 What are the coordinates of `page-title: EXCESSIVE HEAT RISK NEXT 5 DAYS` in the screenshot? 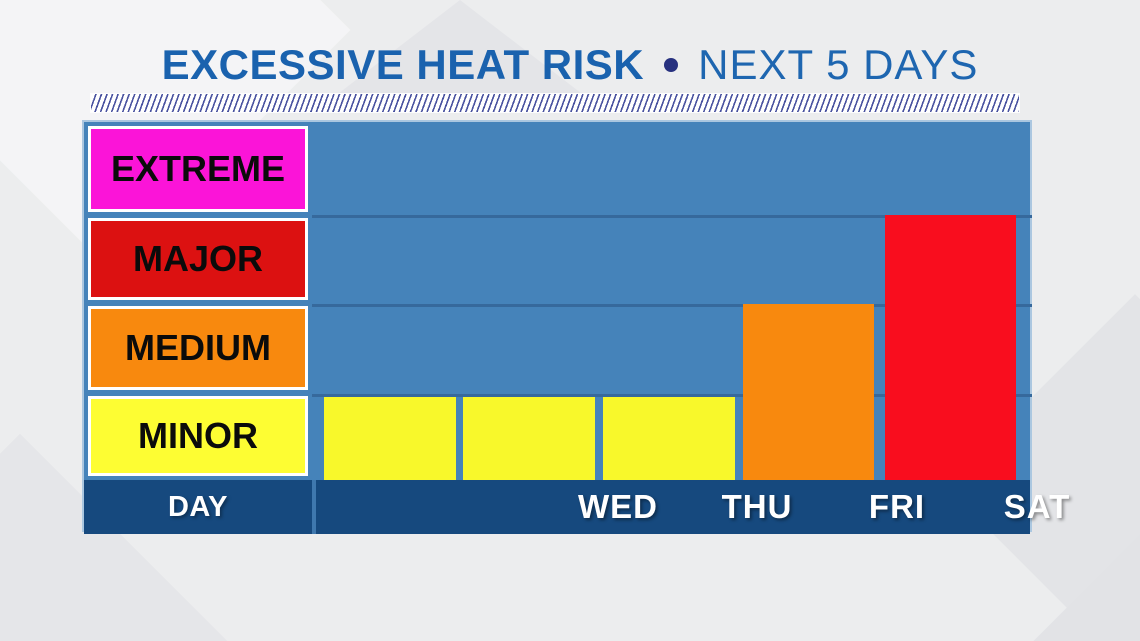 It's located at (570, 65).